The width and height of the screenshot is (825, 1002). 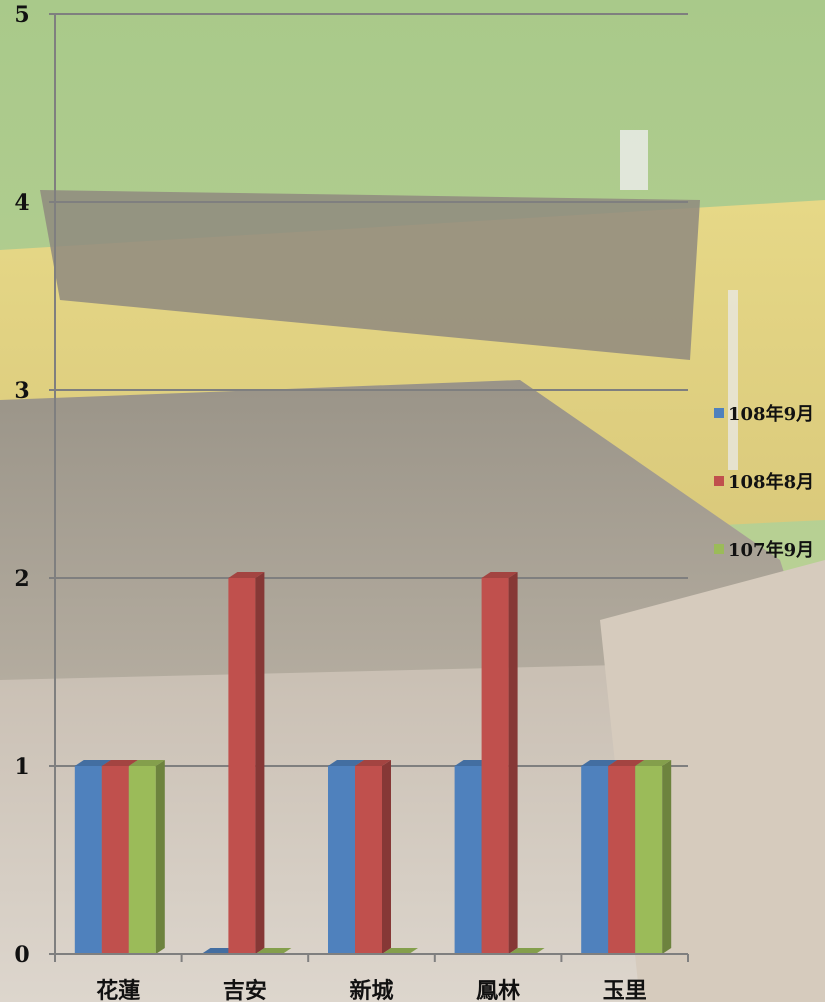 I want to click on x-tick-label: 新城, so click(x=371, y=990).